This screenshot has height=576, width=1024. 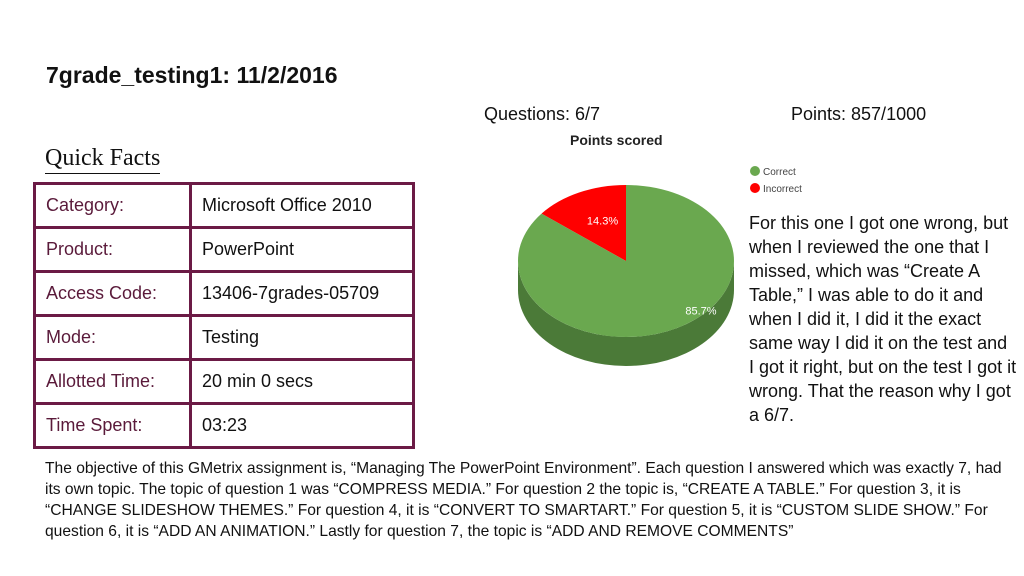 I want to click on fact-label: Mode:, so click(x=112, y=337).